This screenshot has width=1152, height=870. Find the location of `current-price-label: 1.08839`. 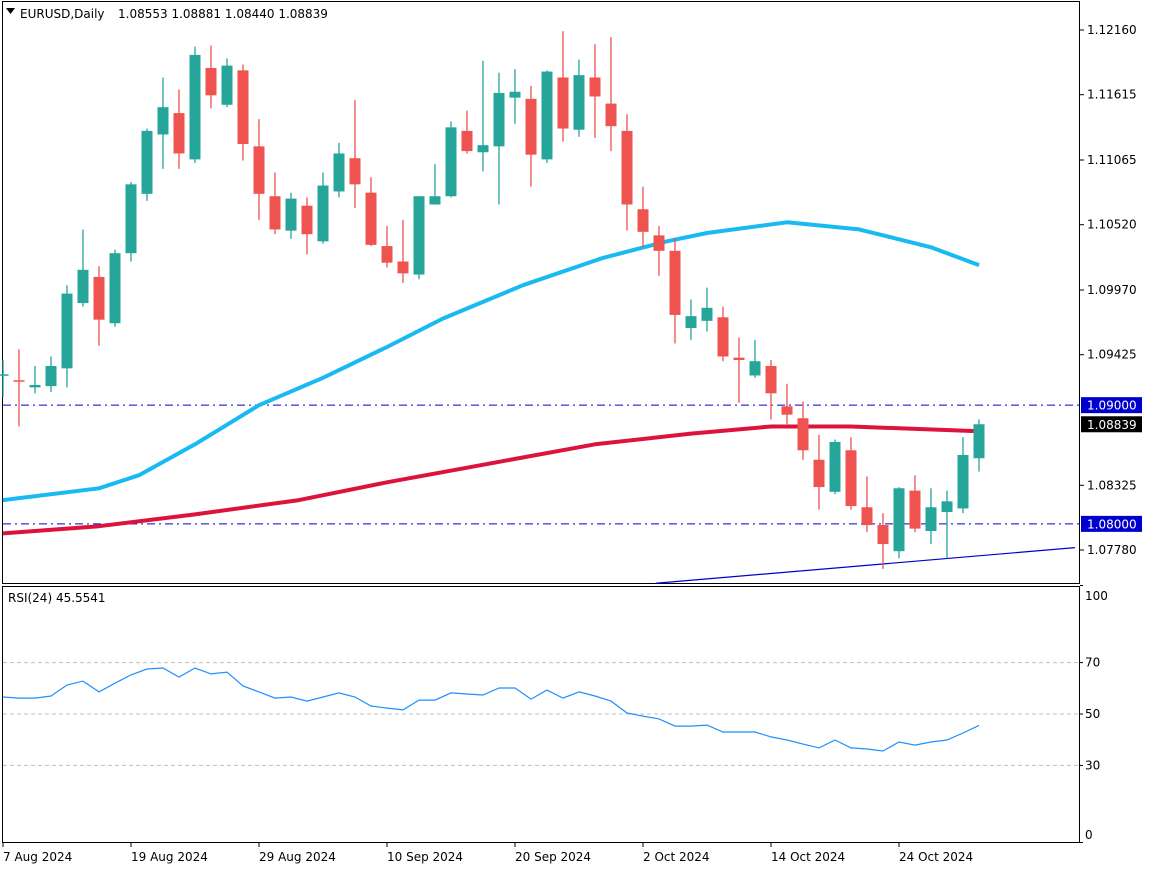

current-price-label: 1.08839 is located at coordinates (1112, 425).